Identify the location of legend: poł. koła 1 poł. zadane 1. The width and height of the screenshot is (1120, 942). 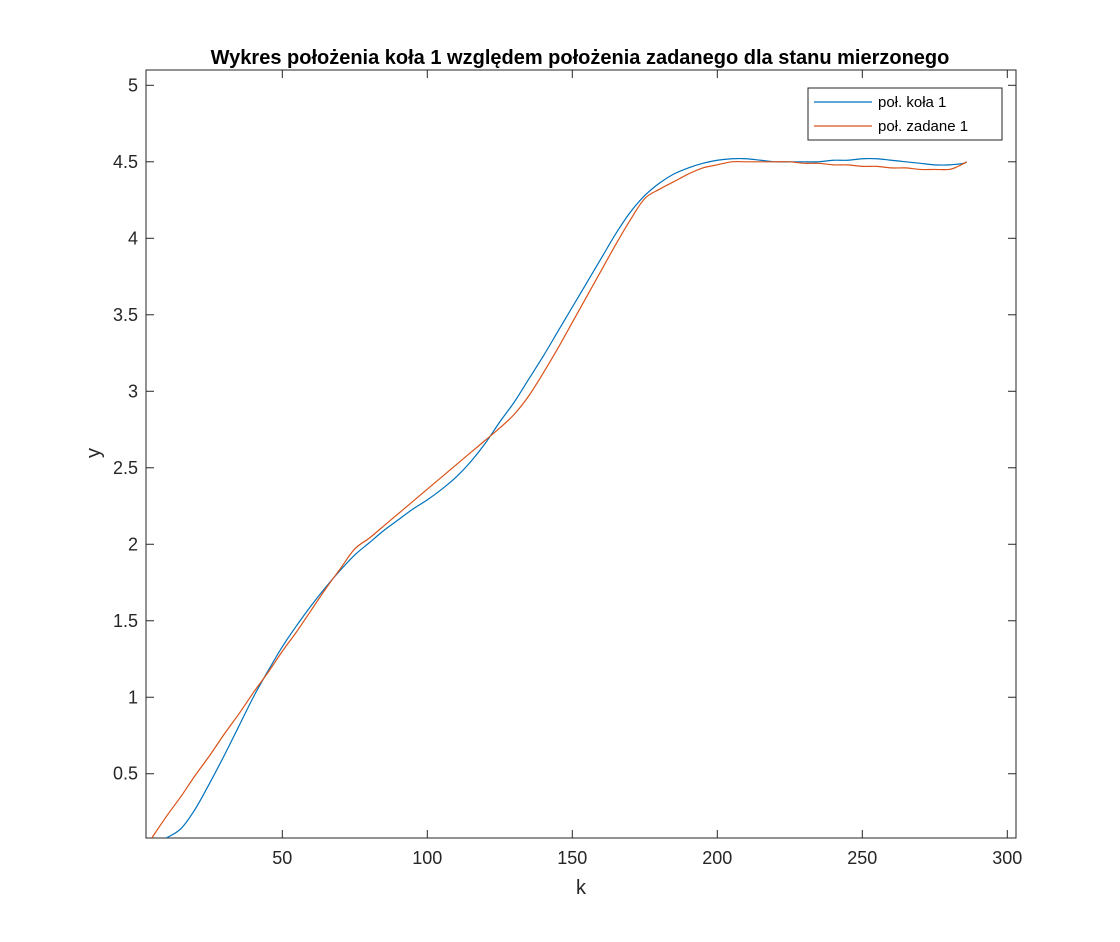
(905, 114).